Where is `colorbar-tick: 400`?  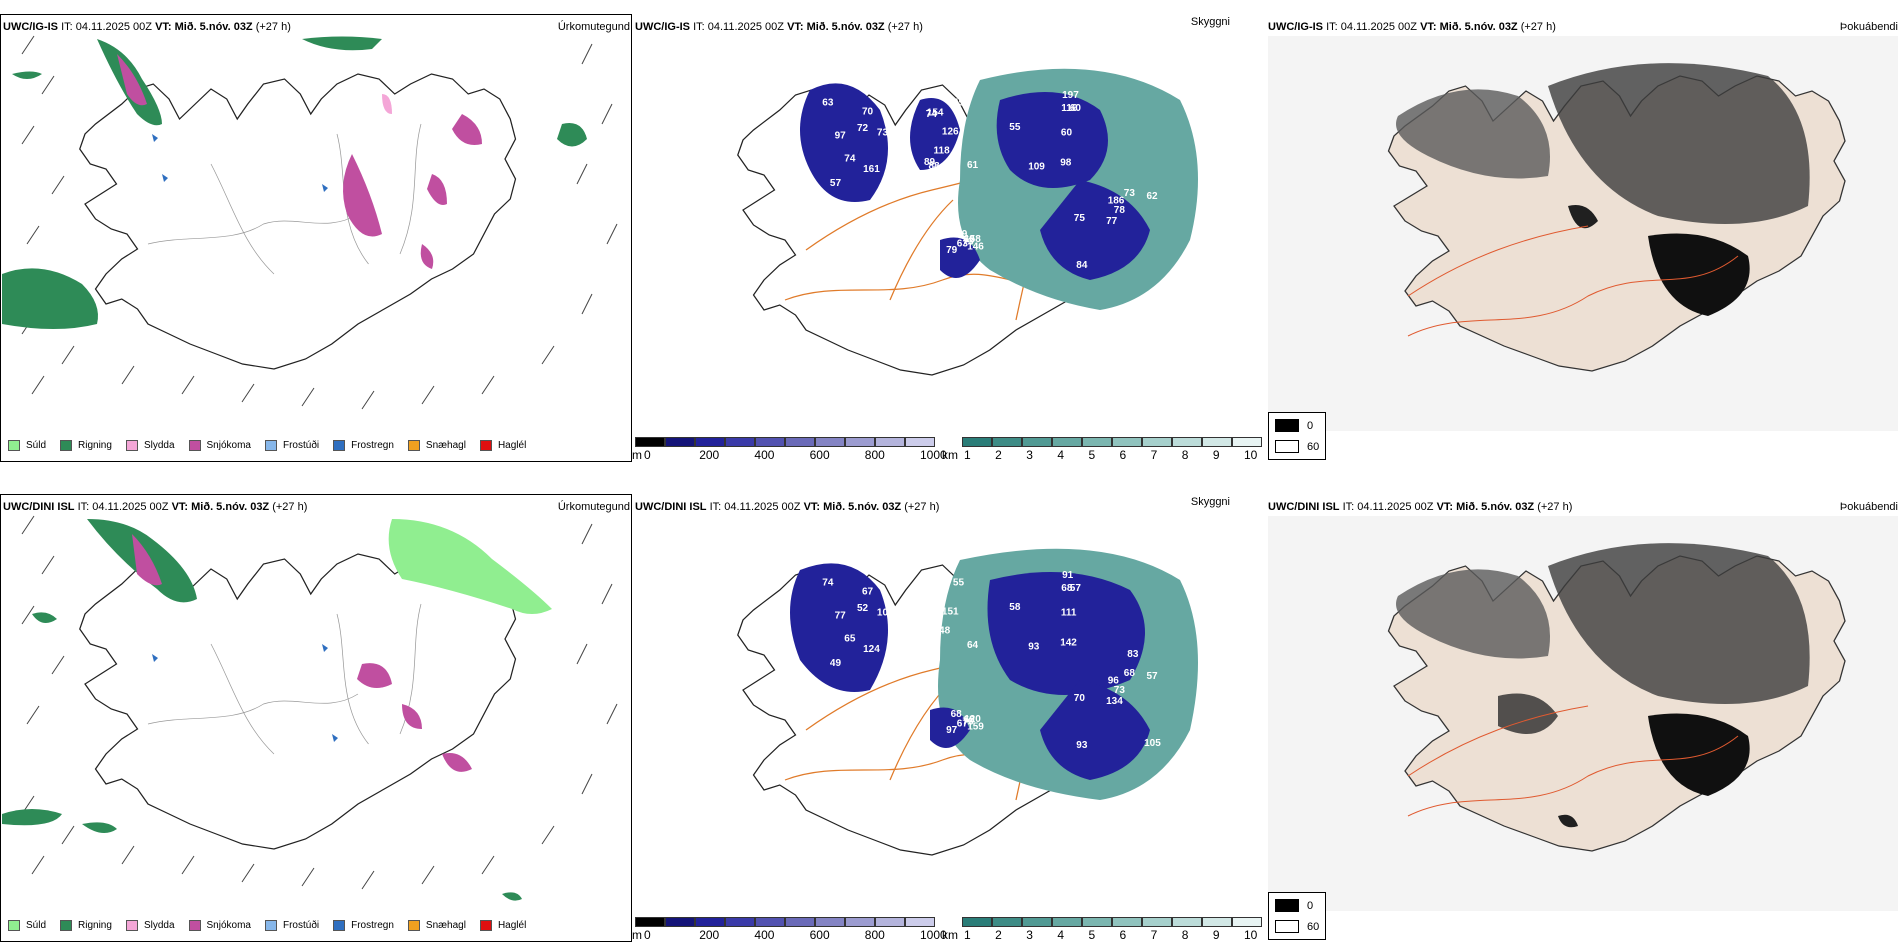
colorbar-tick: 400 is located at coordinates (764, 935).